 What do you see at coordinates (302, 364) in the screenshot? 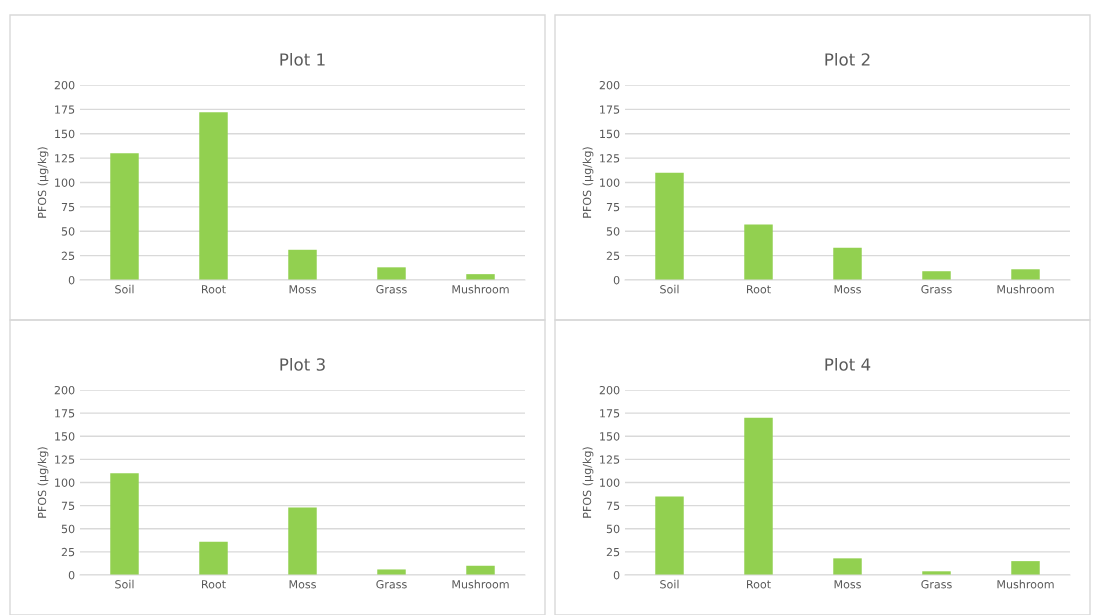
I see `chart-title: Plot 3` at bounding box center [302, 364].